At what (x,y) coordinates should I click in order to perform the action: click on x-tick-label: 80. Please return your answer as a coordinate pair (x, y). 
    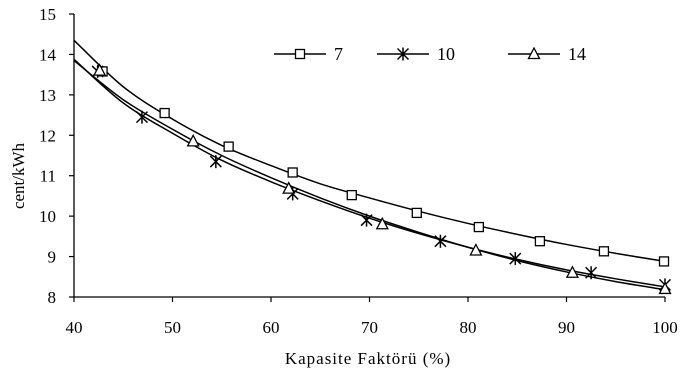
    Looking at the image, I should click on (468, 327).